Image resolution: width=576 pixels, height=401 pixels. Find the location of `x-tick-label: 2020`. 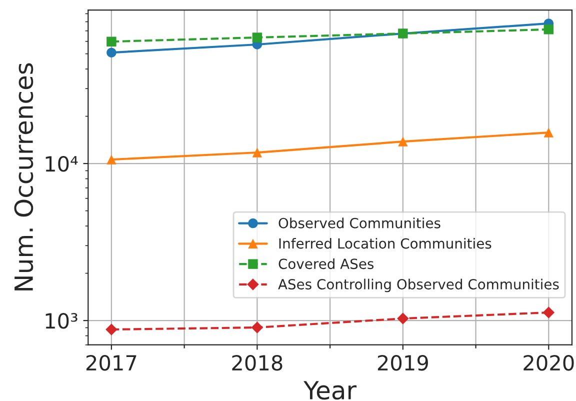

x-tick-label: 2020 is located at coordinates (549, 362).